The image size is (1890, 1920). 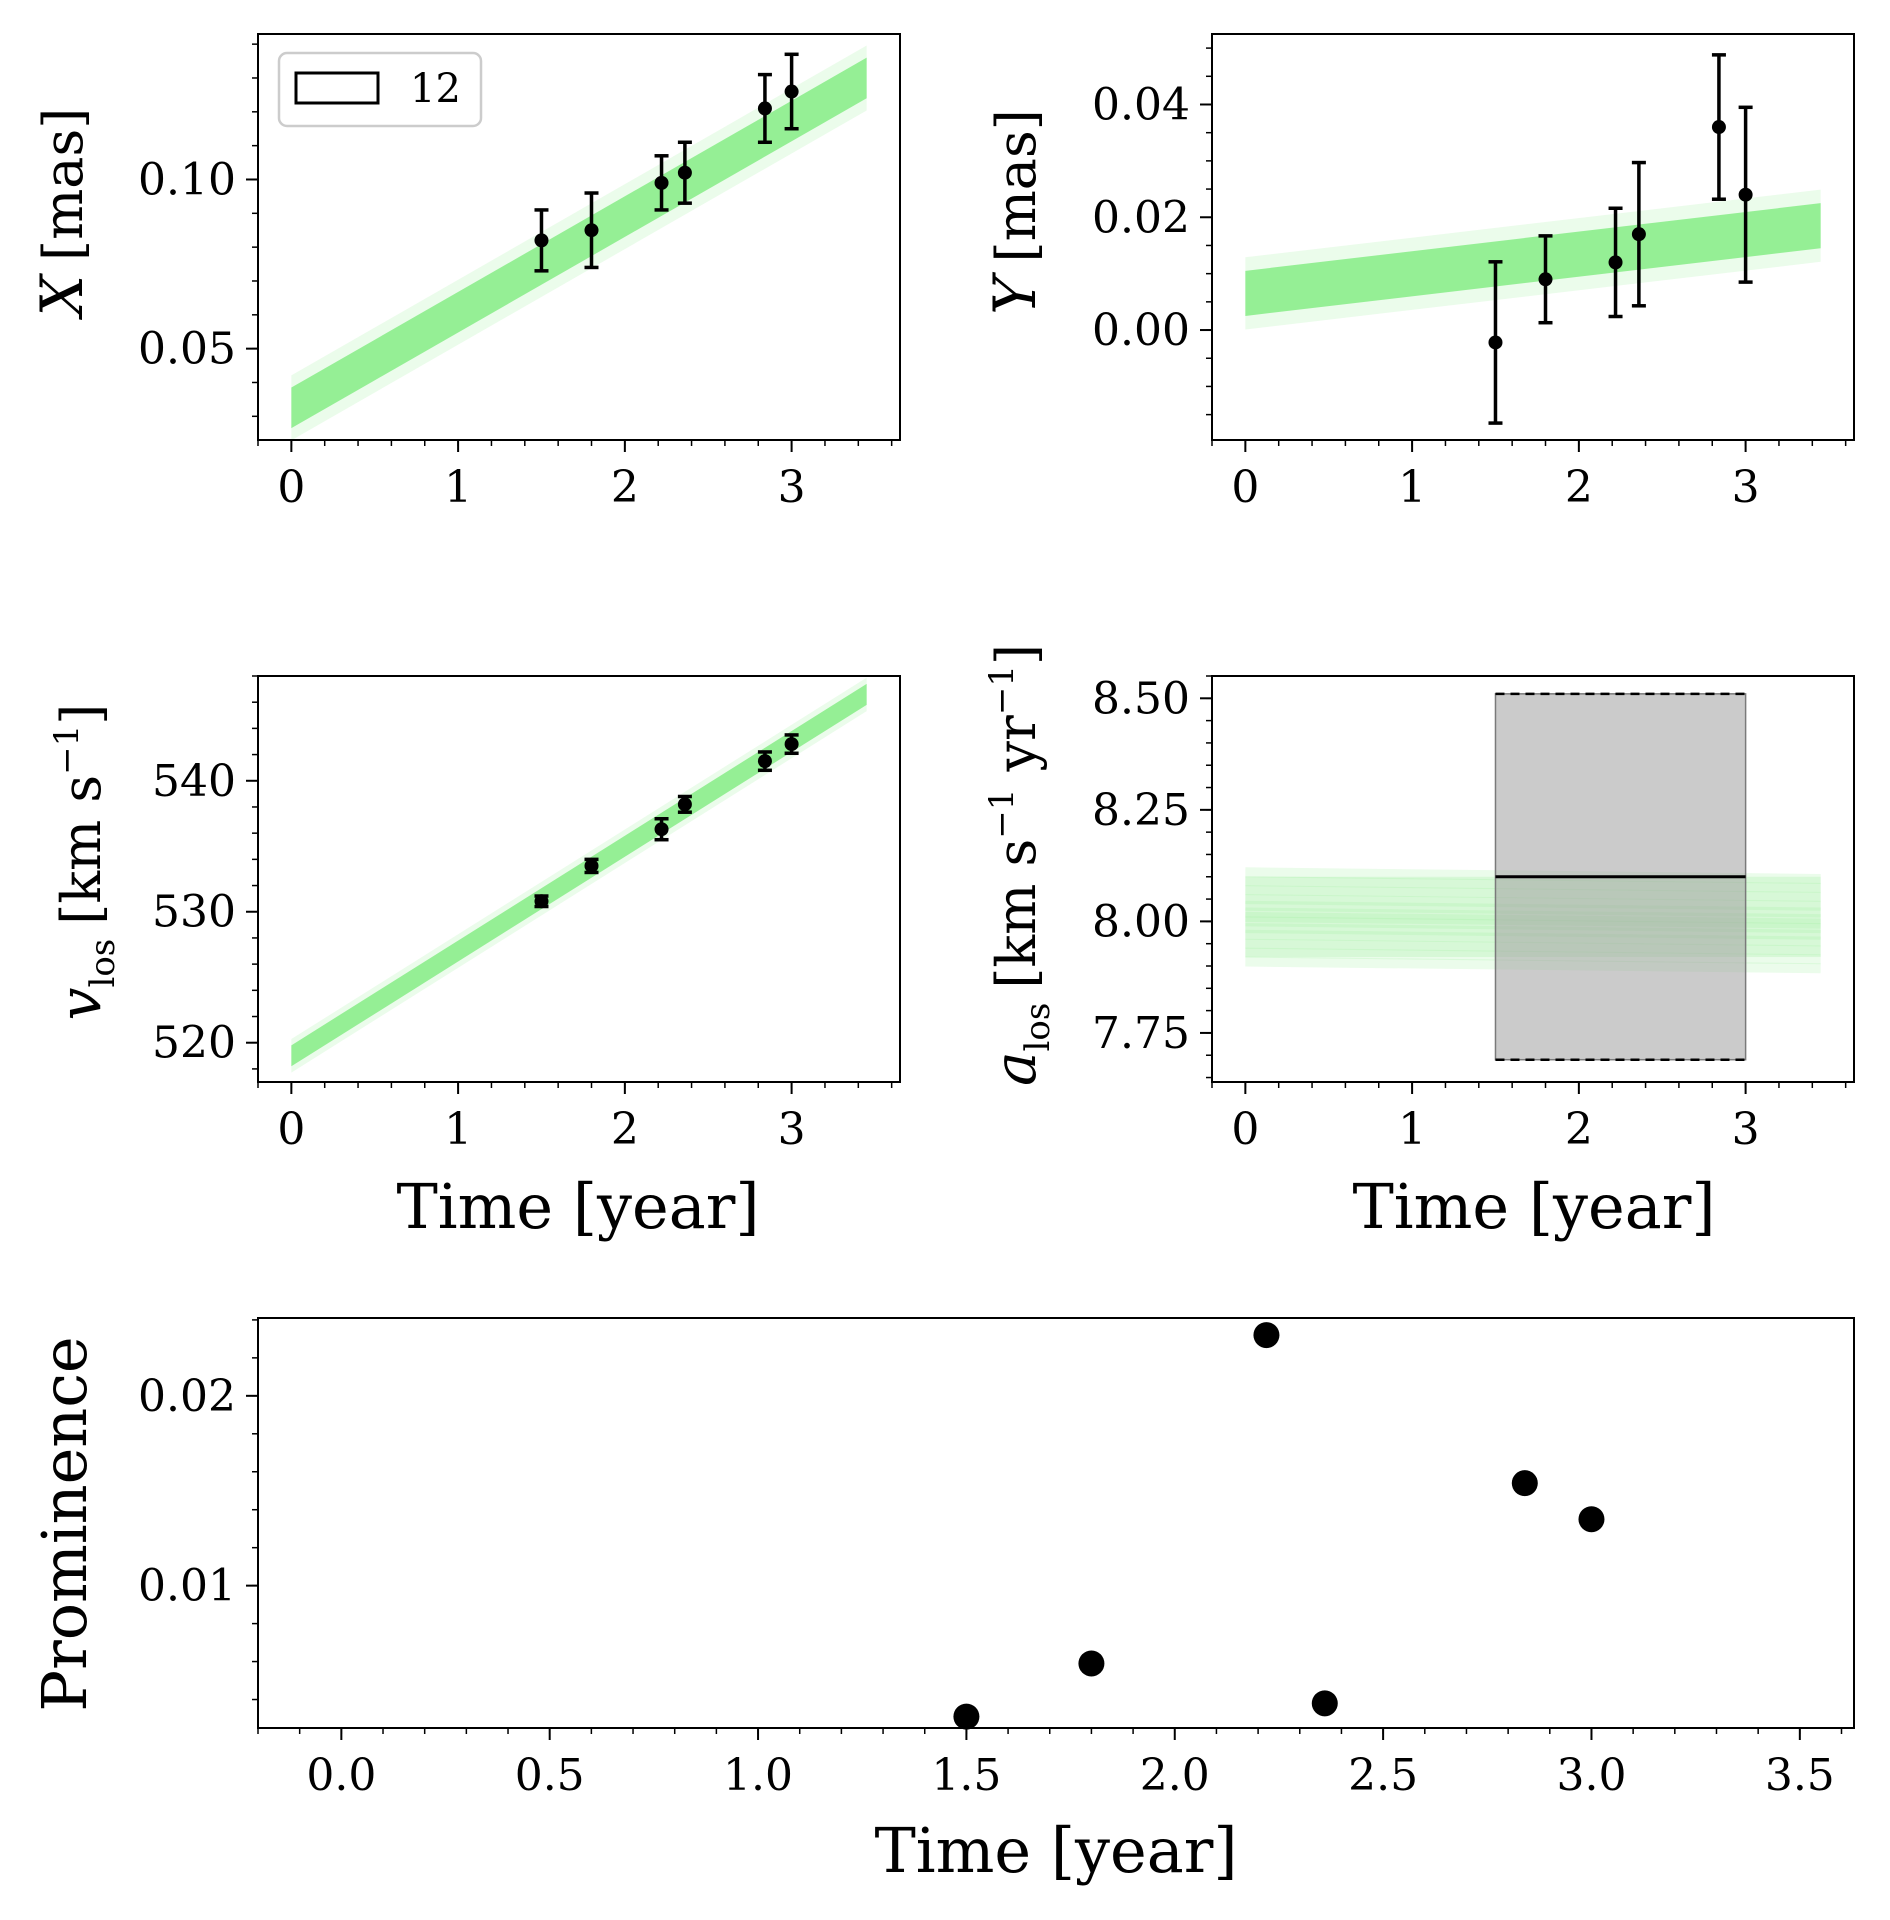 I want to click on x-tick-label: 0.0, so click(x=341, y=1775).